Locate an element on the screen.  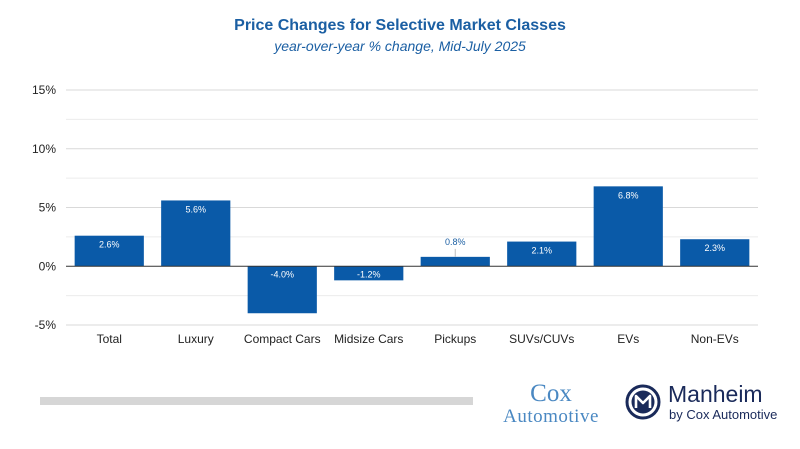
data-label: 2.6% is located at coordinates (109, 245).